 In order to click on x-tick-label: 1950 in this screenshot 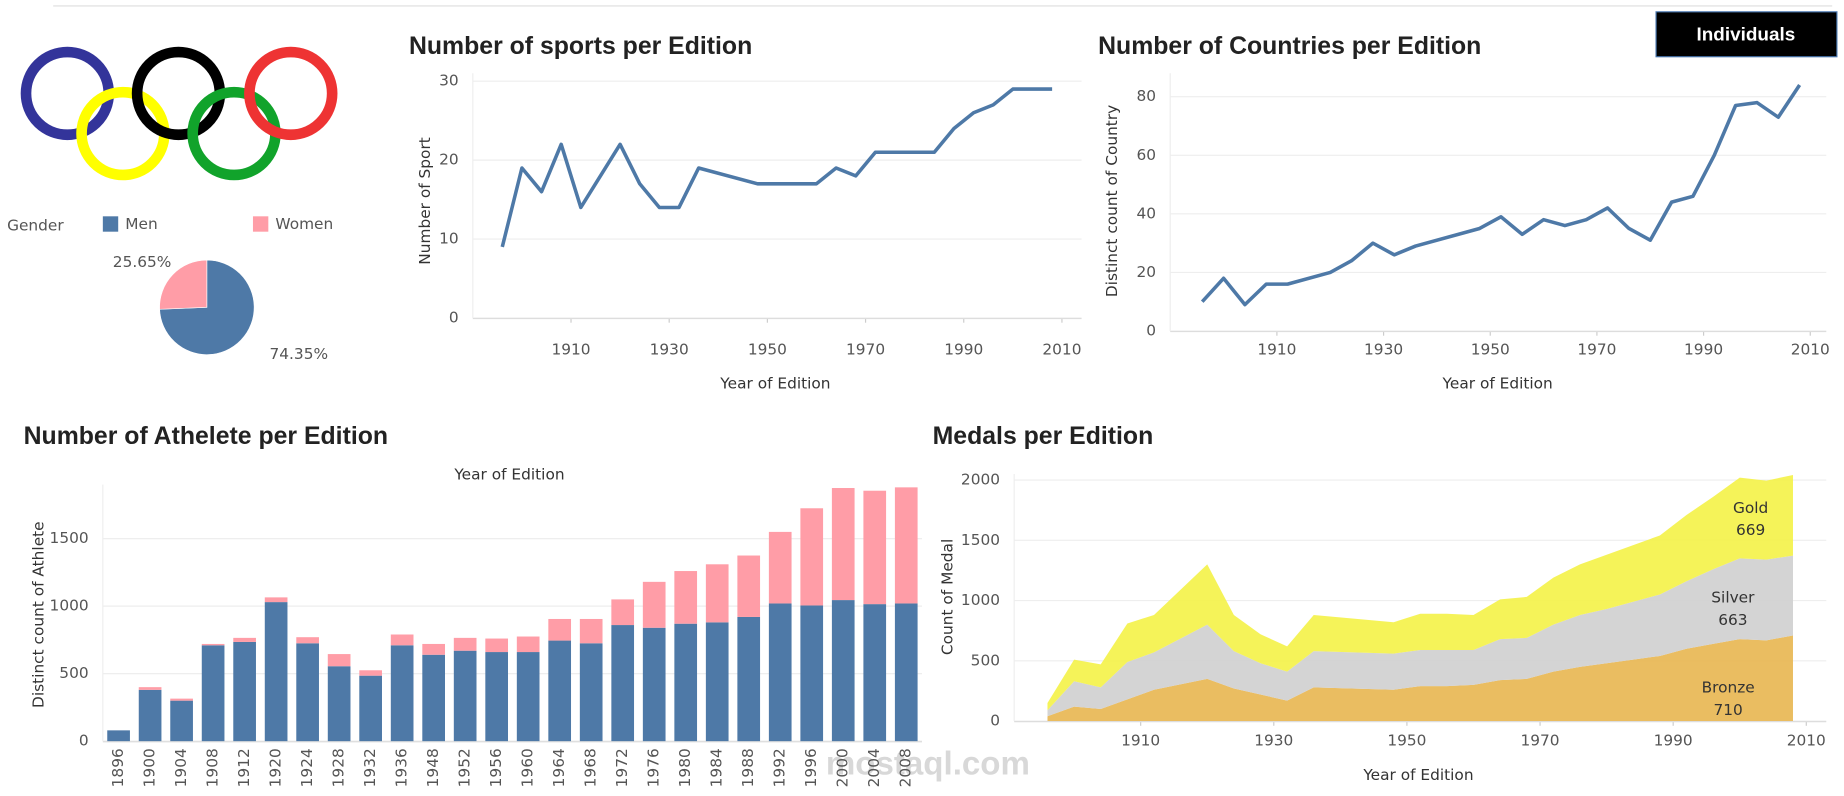, I will do `click(1406, 741)`.